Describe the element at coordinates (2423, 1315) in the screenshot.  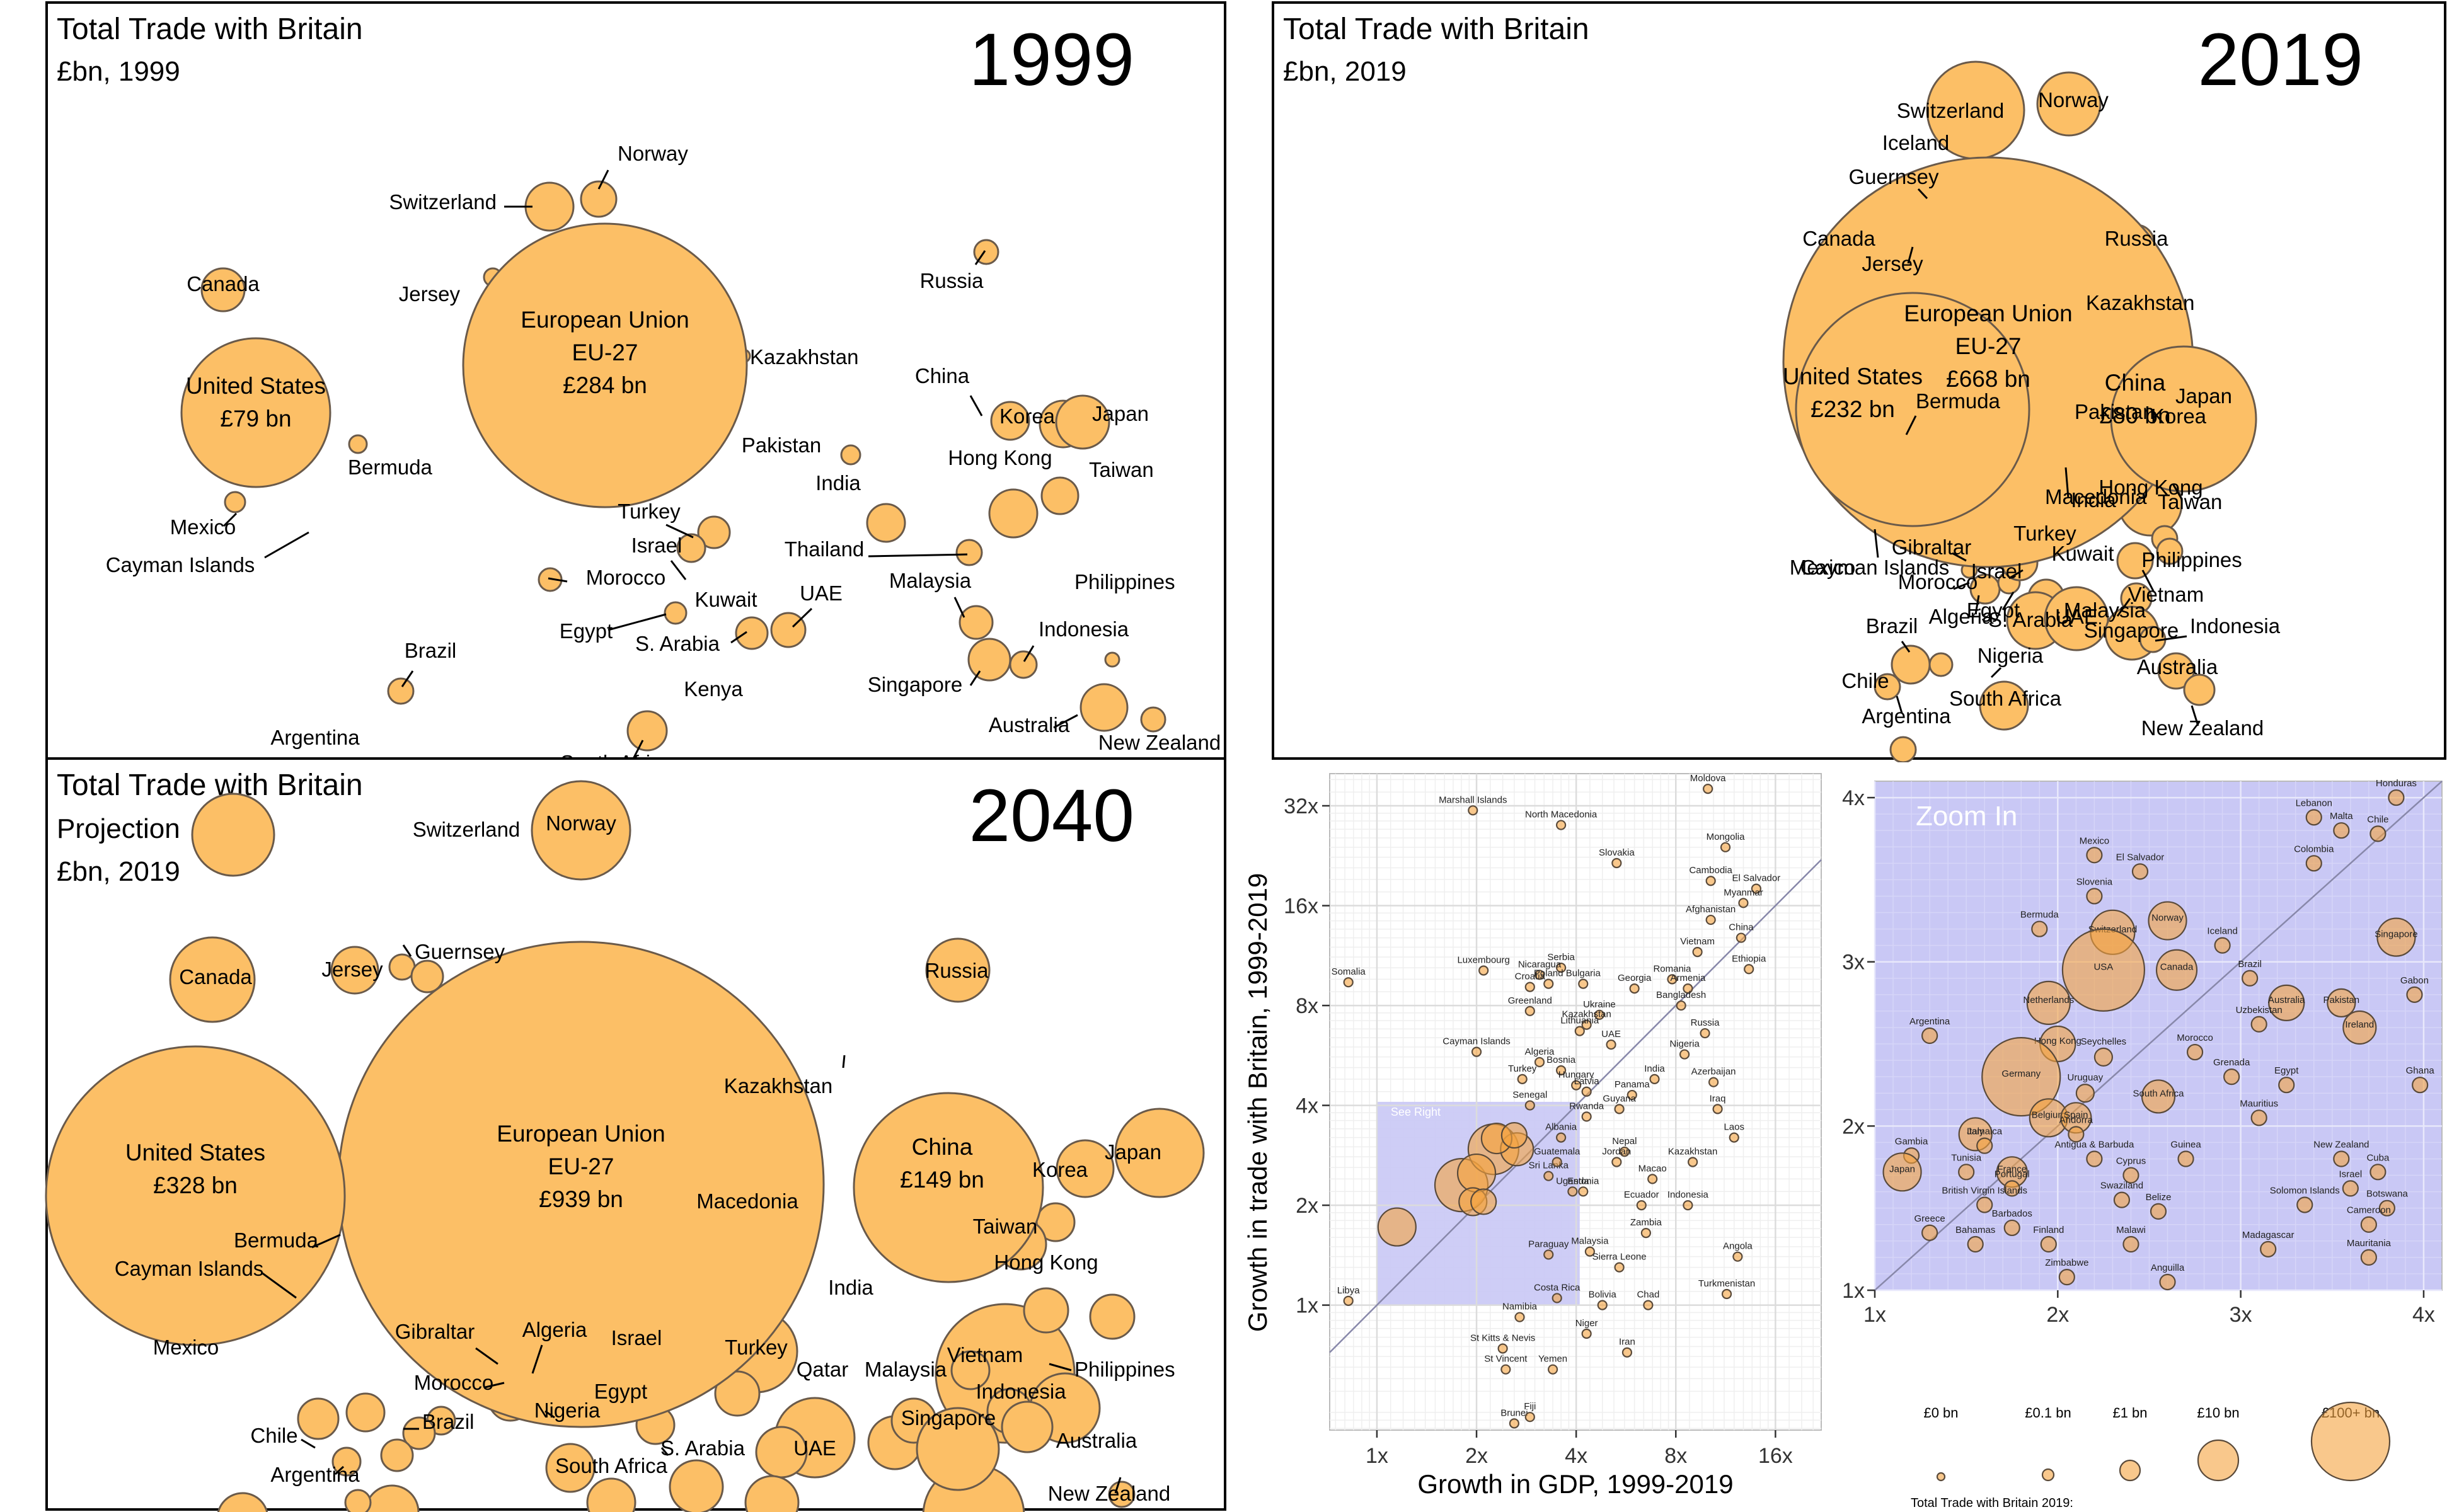
I see `zoom-xtick-label: 4x` at that location.